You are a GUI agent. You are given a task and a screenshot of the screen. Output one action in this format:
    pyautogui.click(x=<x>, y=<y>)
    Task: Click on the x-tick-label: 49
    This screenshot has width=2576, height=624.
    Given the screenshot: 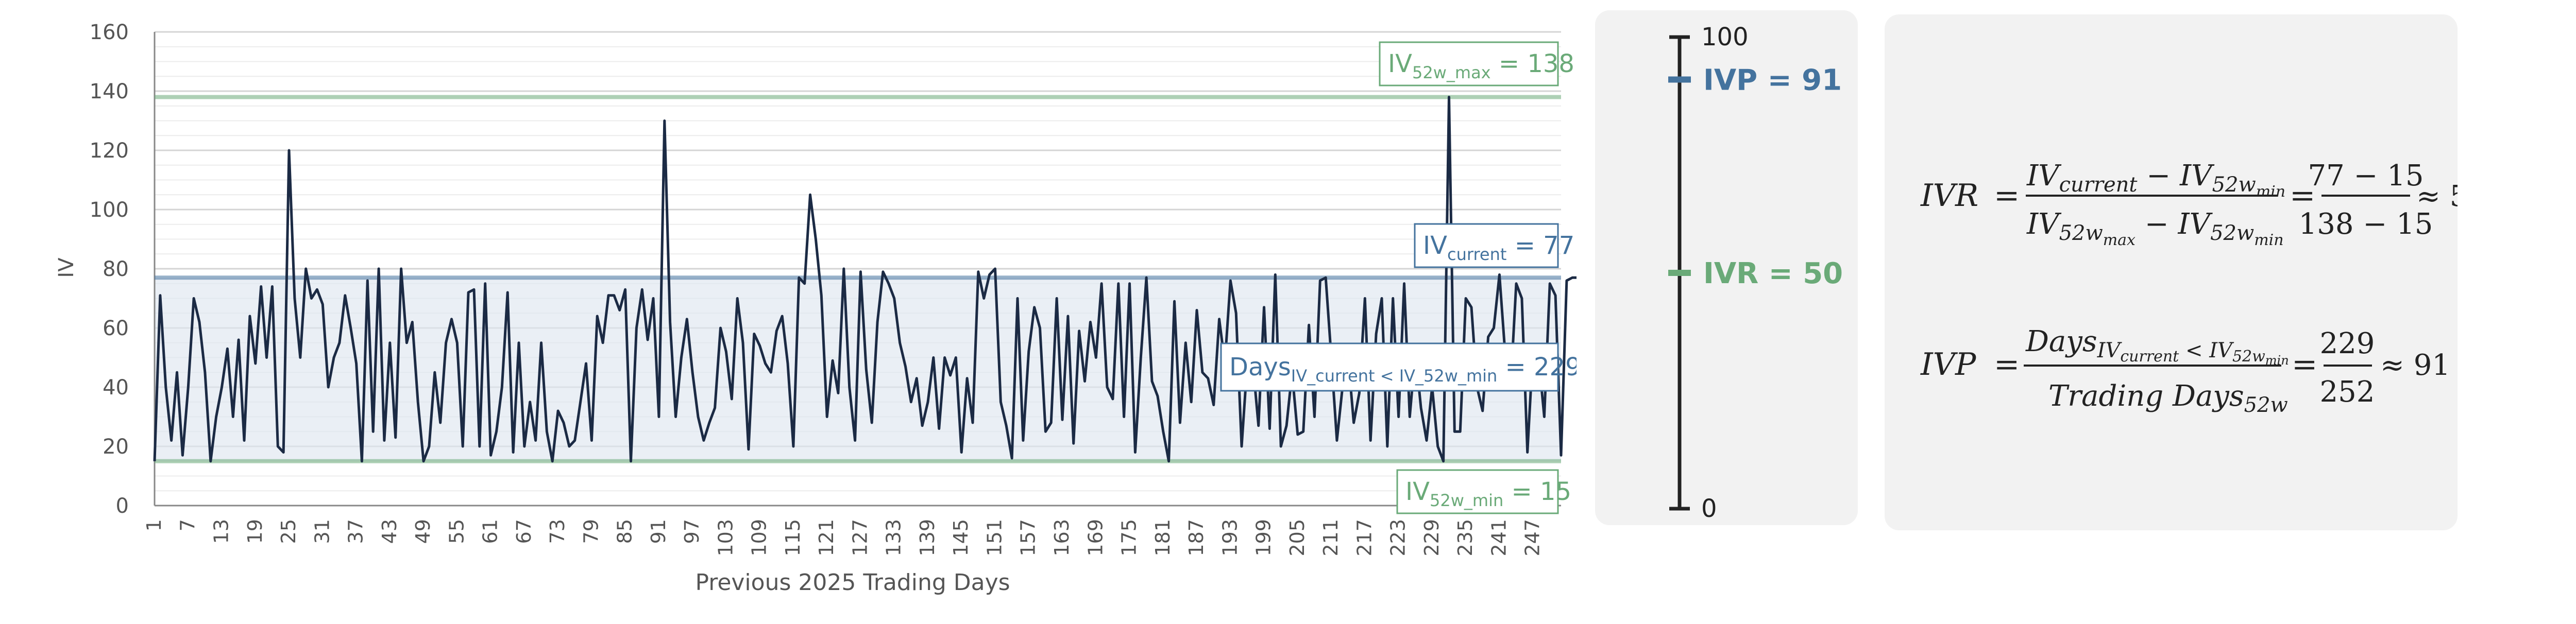 What is the action you would take?
    pyautogui.click(x=423, y=531)
    